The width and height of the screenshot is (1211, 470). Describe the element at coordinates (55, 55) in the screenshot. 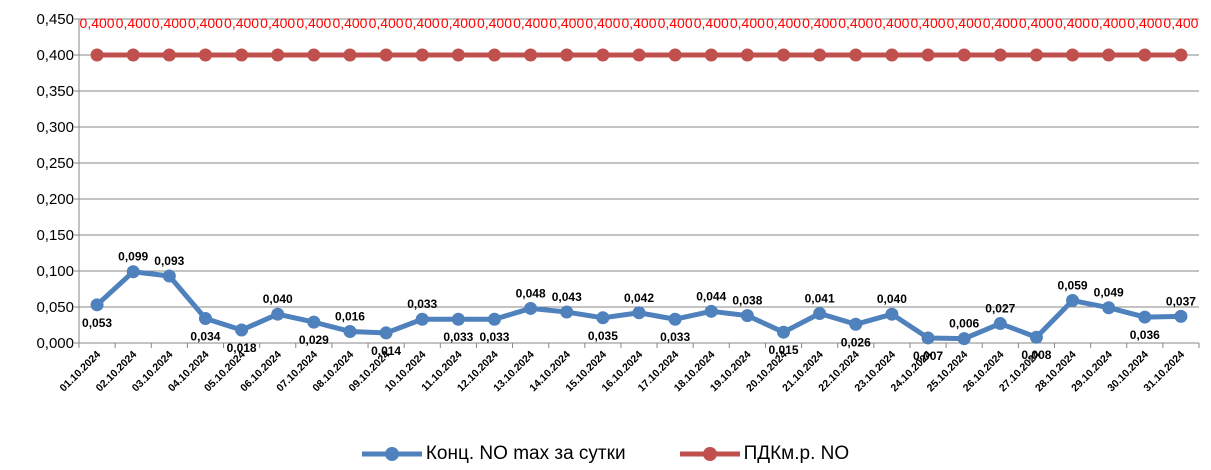

I see `y-tick-label: 0,400` at that location.